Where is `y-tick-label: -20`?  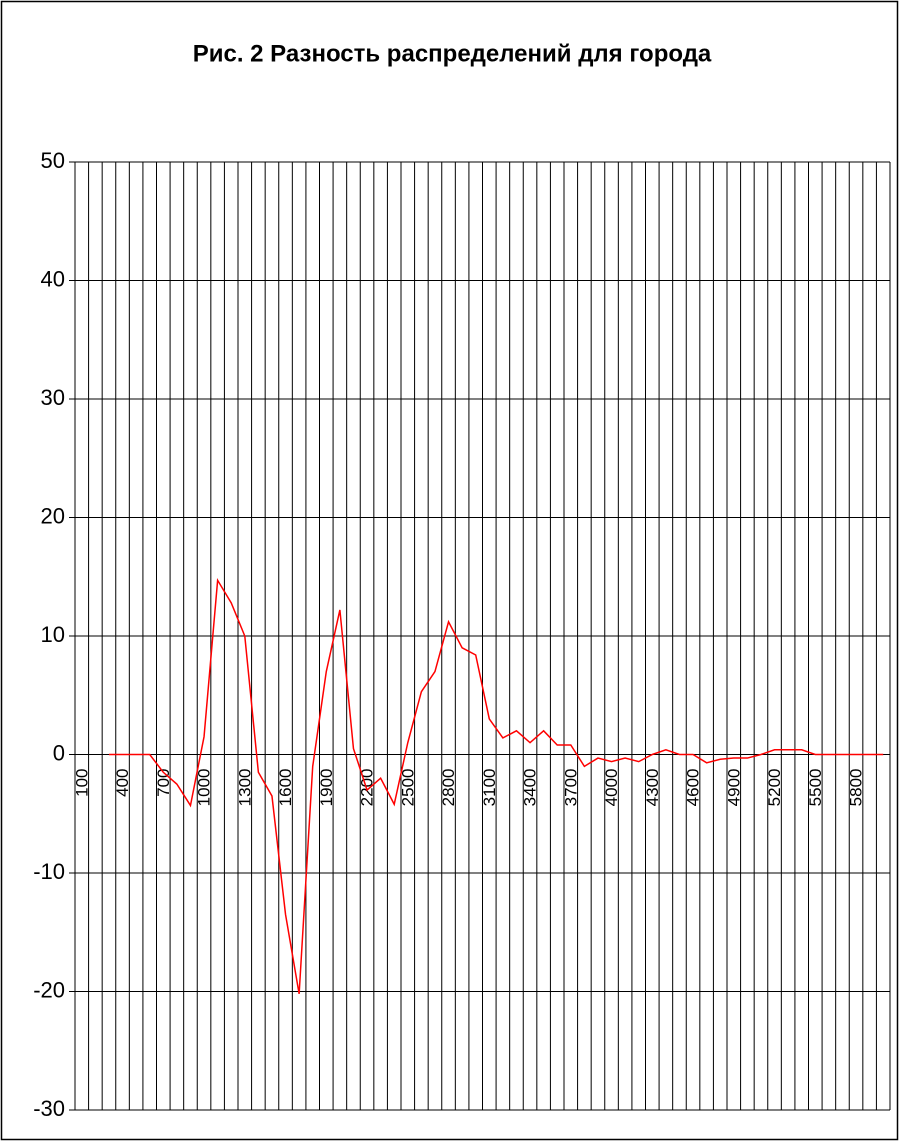 y-tick-label: -20 is located at coordinates (49, 989).